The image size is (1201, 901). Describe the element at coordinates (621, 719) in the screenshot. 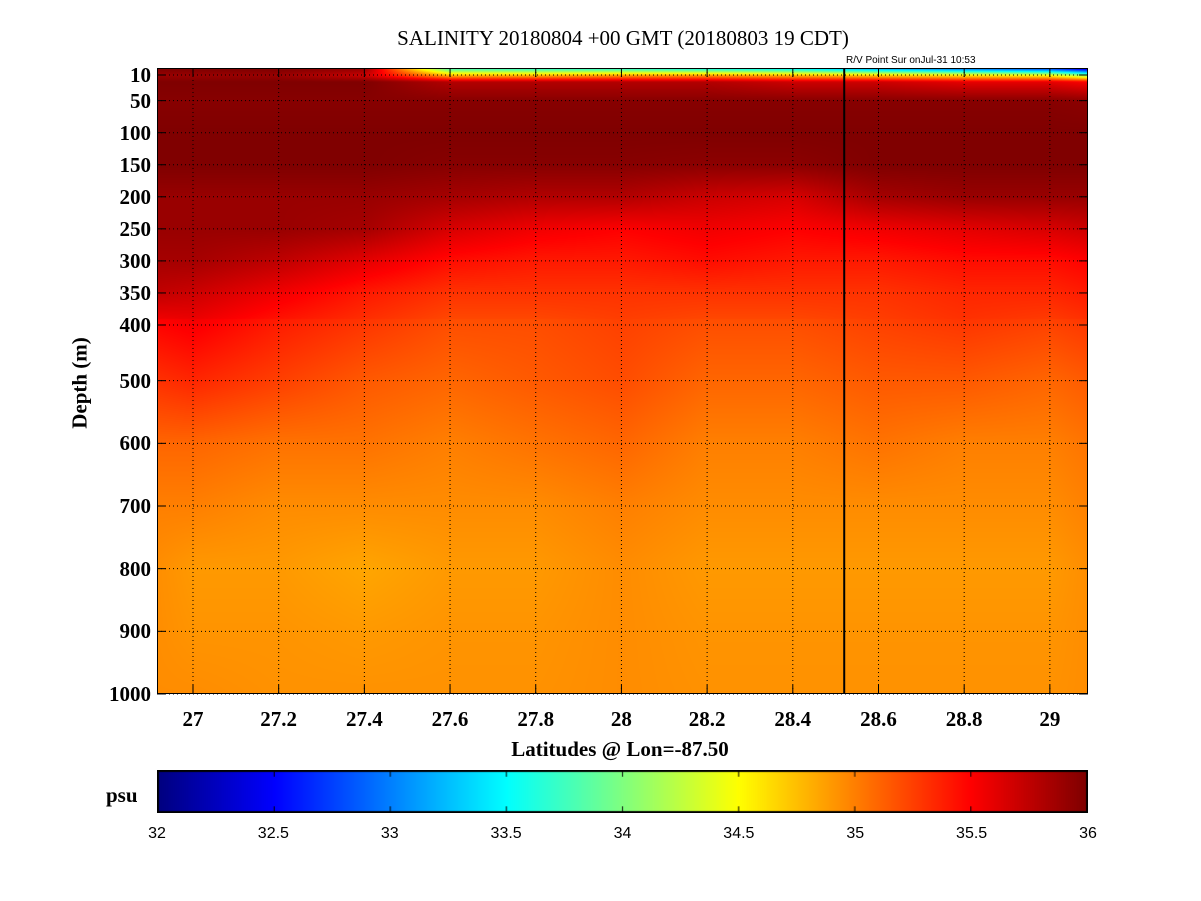

I see `x-tick-label: 28` at that location.